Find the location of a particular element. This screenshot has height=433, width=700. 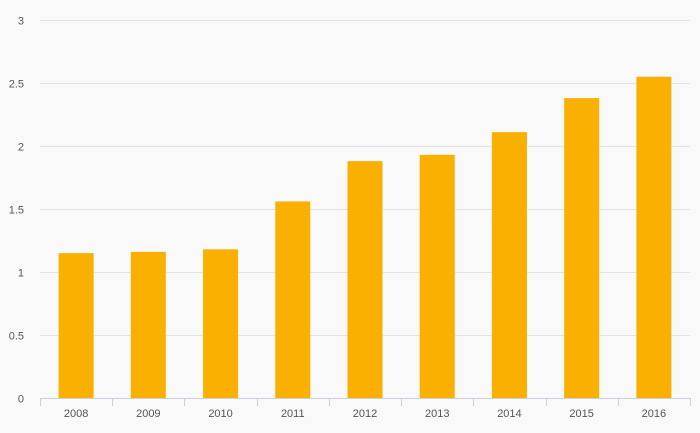

x-tick-label: 2016 is located at coordinates (654, 414).